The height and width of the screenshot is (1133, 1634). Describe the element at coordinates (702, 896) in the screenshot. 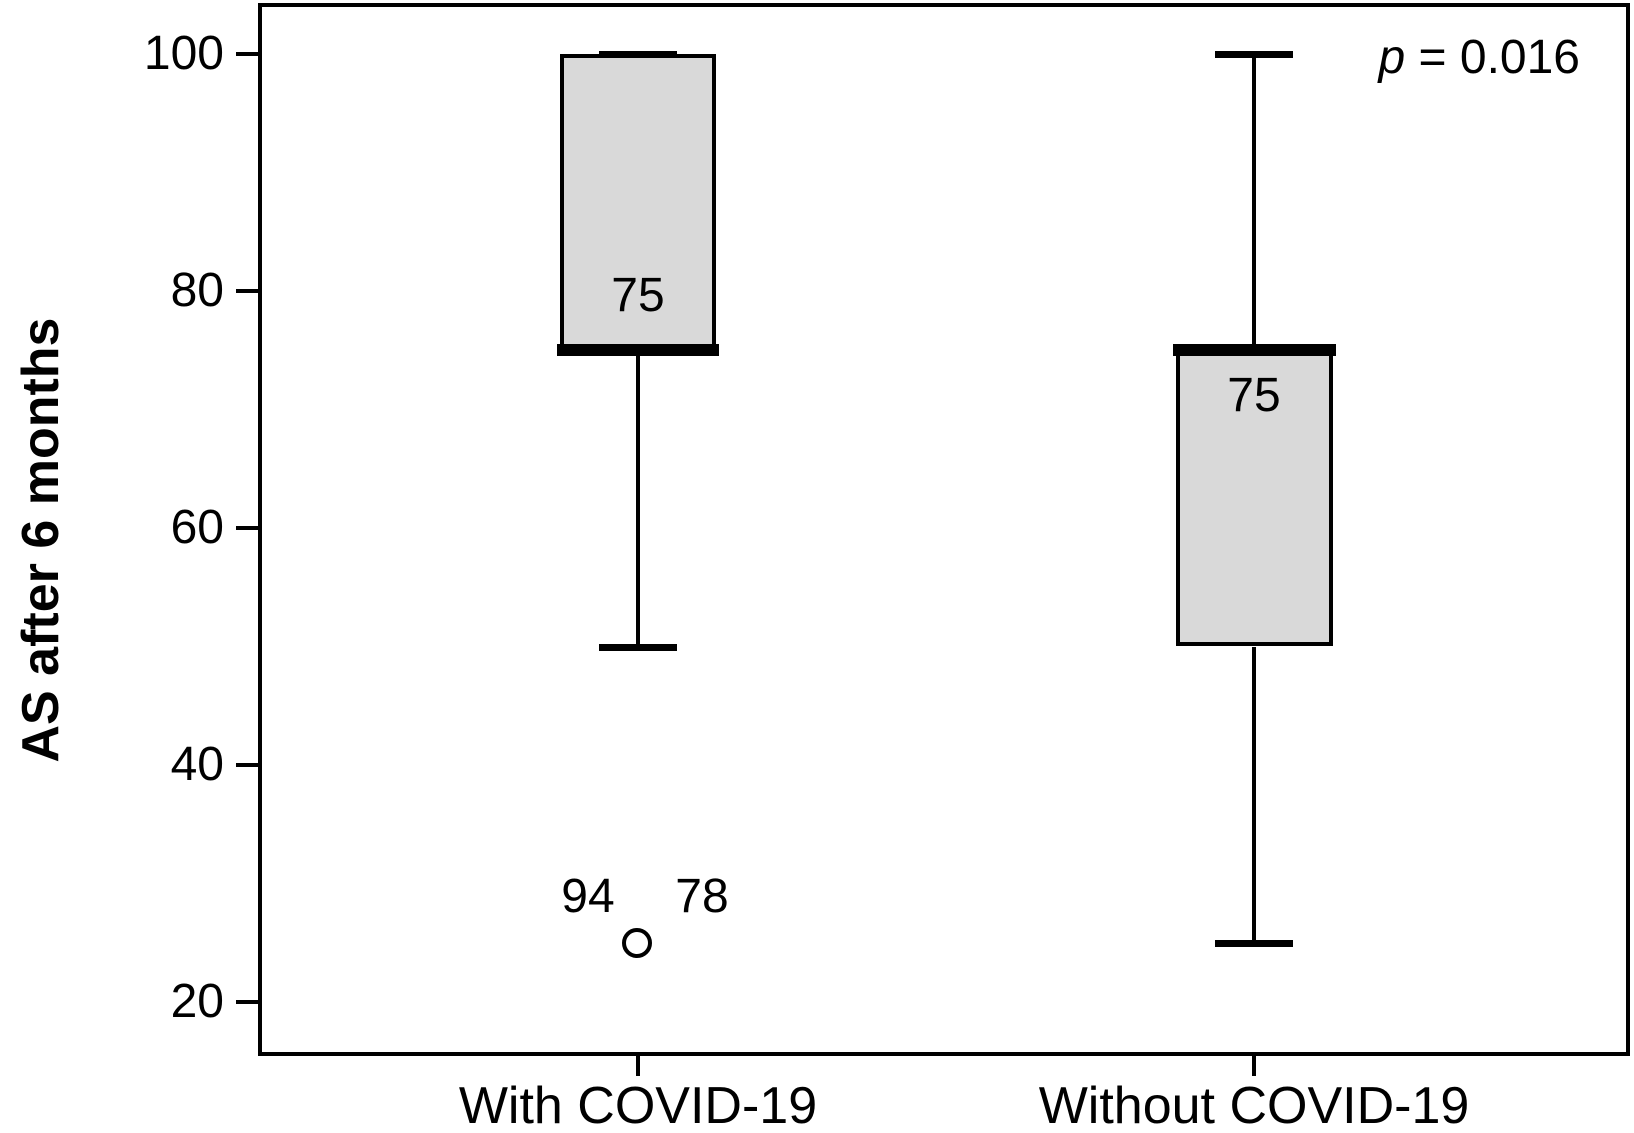

I see `outlier-case-label: 78` at that location.